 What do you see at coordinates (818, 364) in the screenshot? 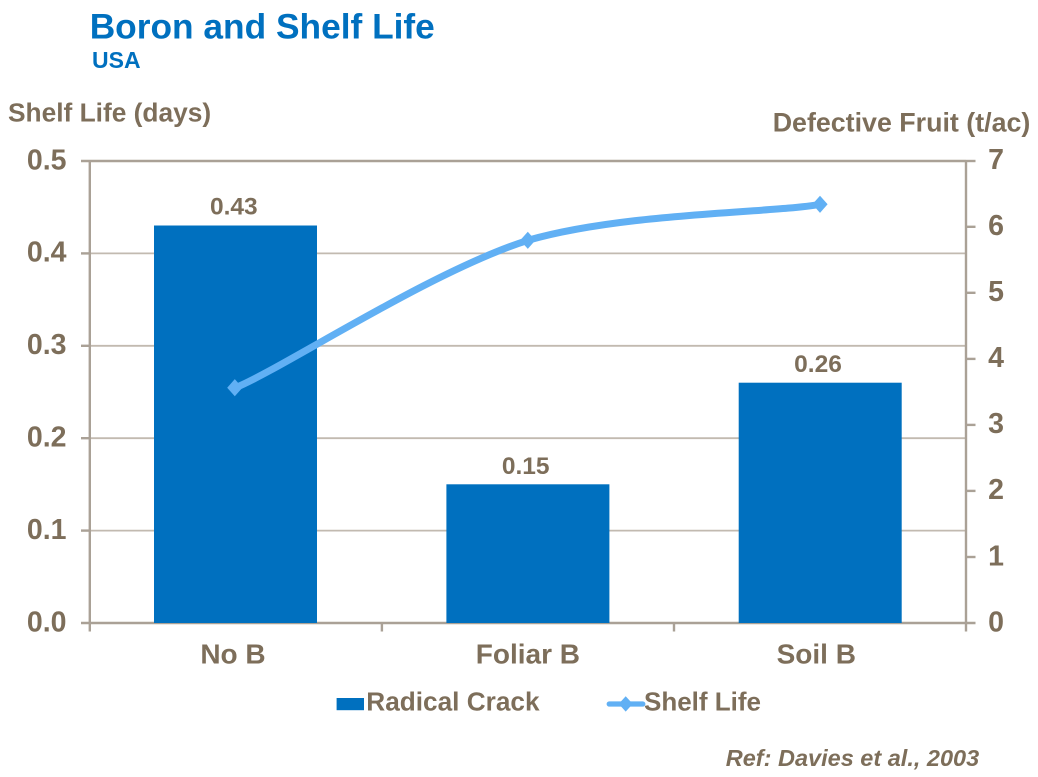
I see `svg-text: 0.26` at bounding box center [818, 364].